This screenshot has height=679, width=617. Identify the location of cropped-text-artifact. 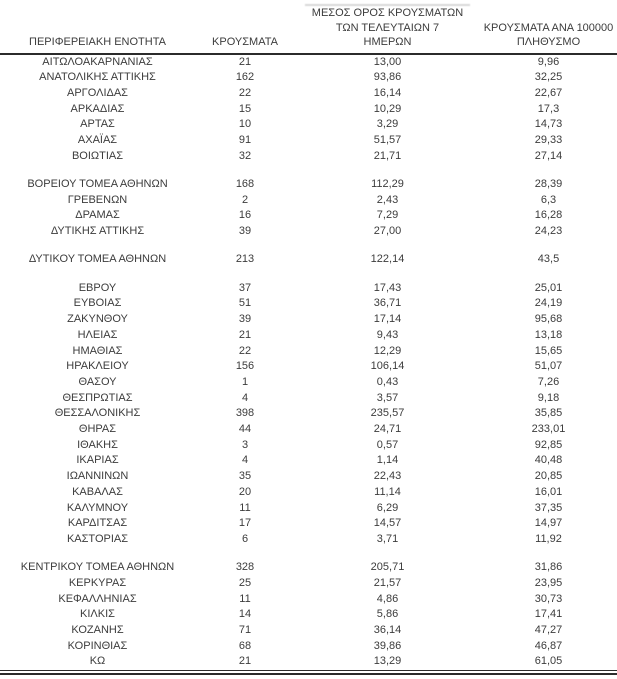
(387, 5).